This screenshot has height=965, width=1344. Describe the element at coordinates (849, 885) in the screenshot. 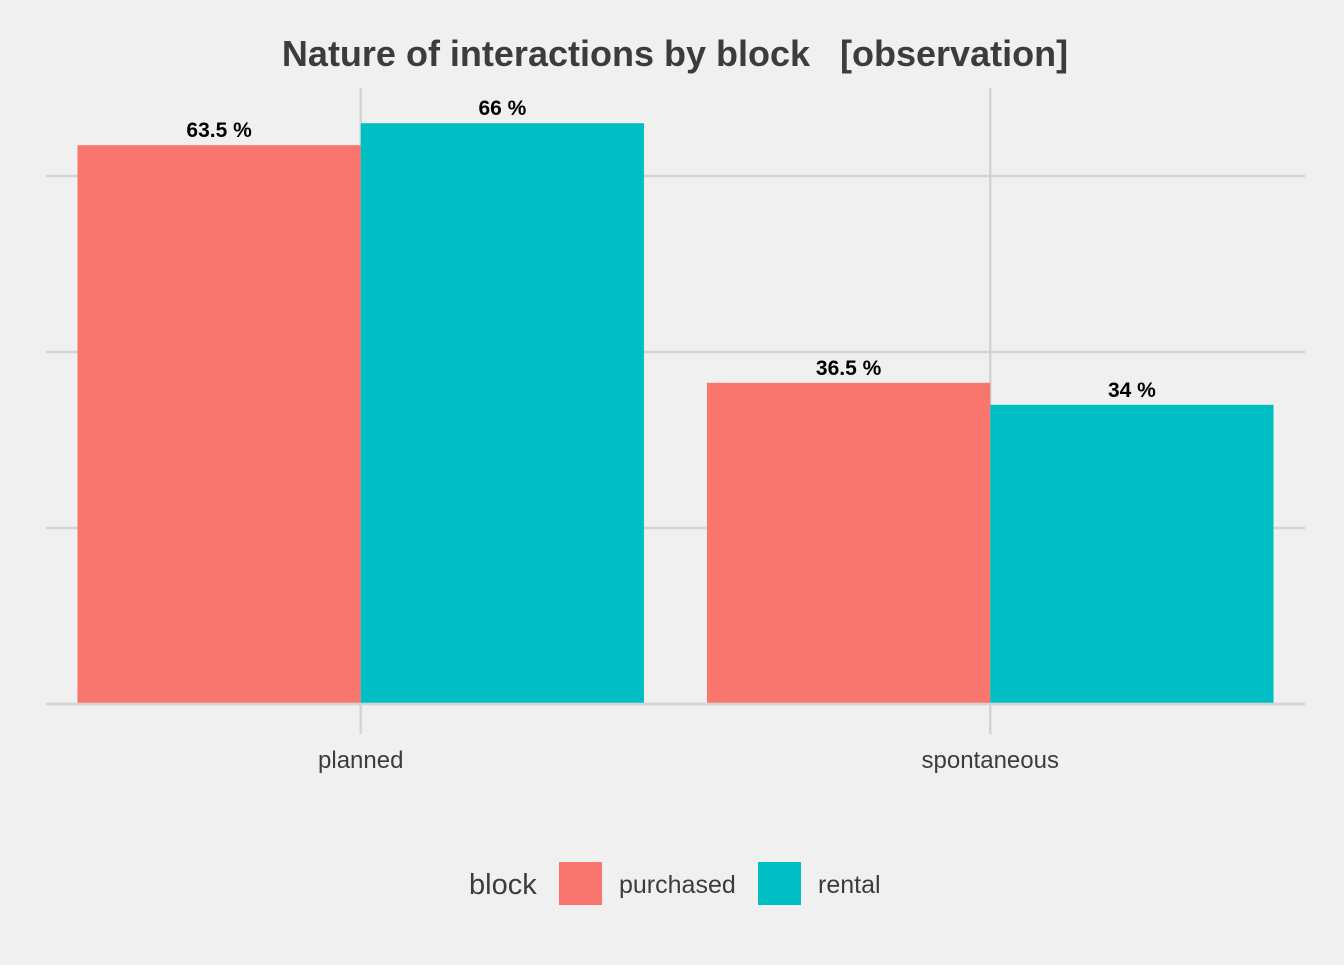

I see `legend-label-rental: rental` at that location.